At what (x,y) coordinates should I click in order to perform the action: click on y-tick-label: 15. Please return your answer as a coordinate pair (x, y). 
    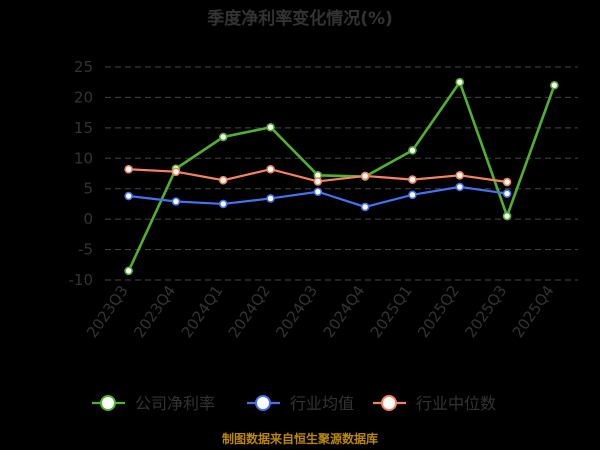
    Looking at the image, I should click on (83, 128).